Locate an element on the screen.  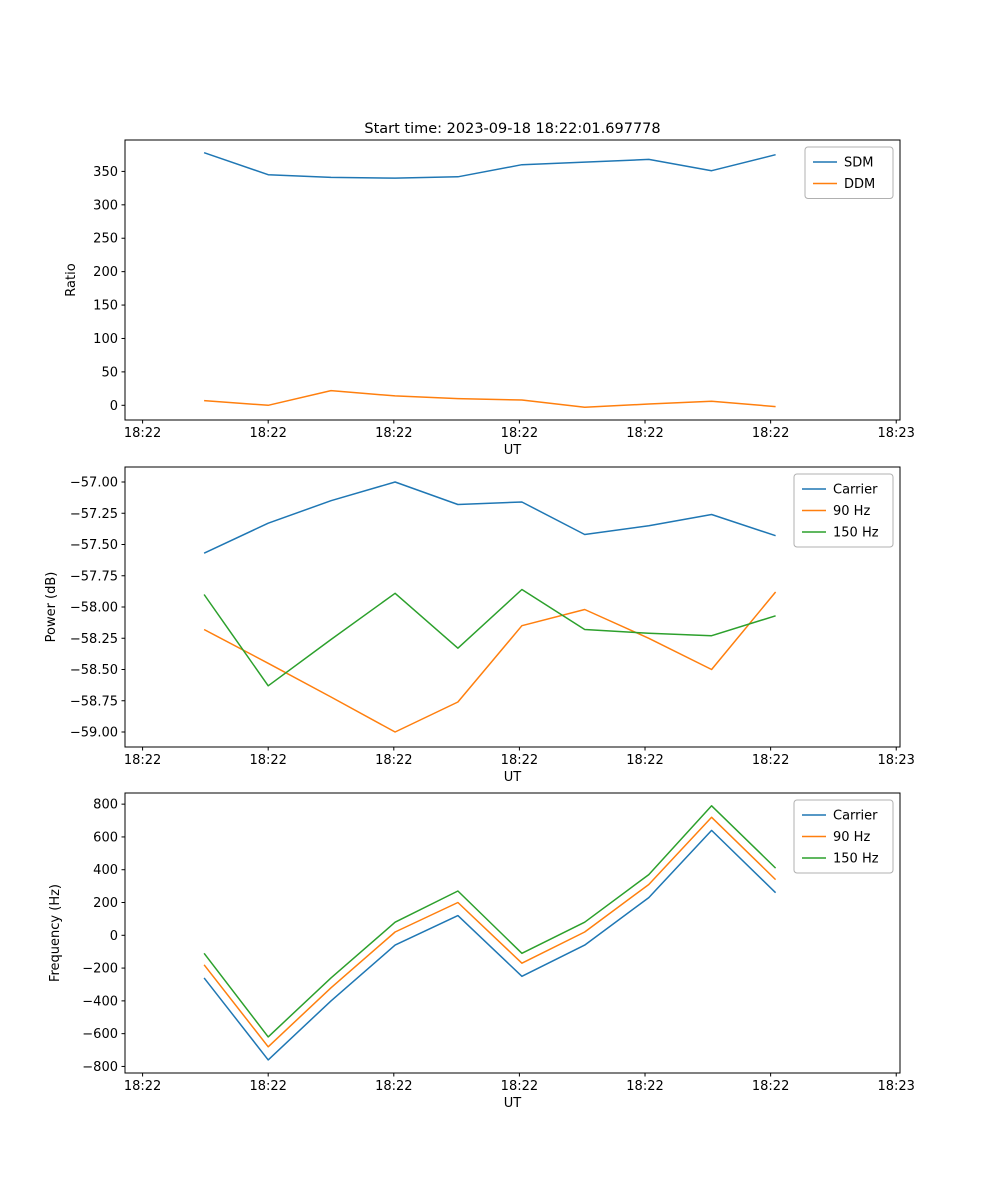
y-axis-label: Power (dB) is located at coordinates (51, 607).